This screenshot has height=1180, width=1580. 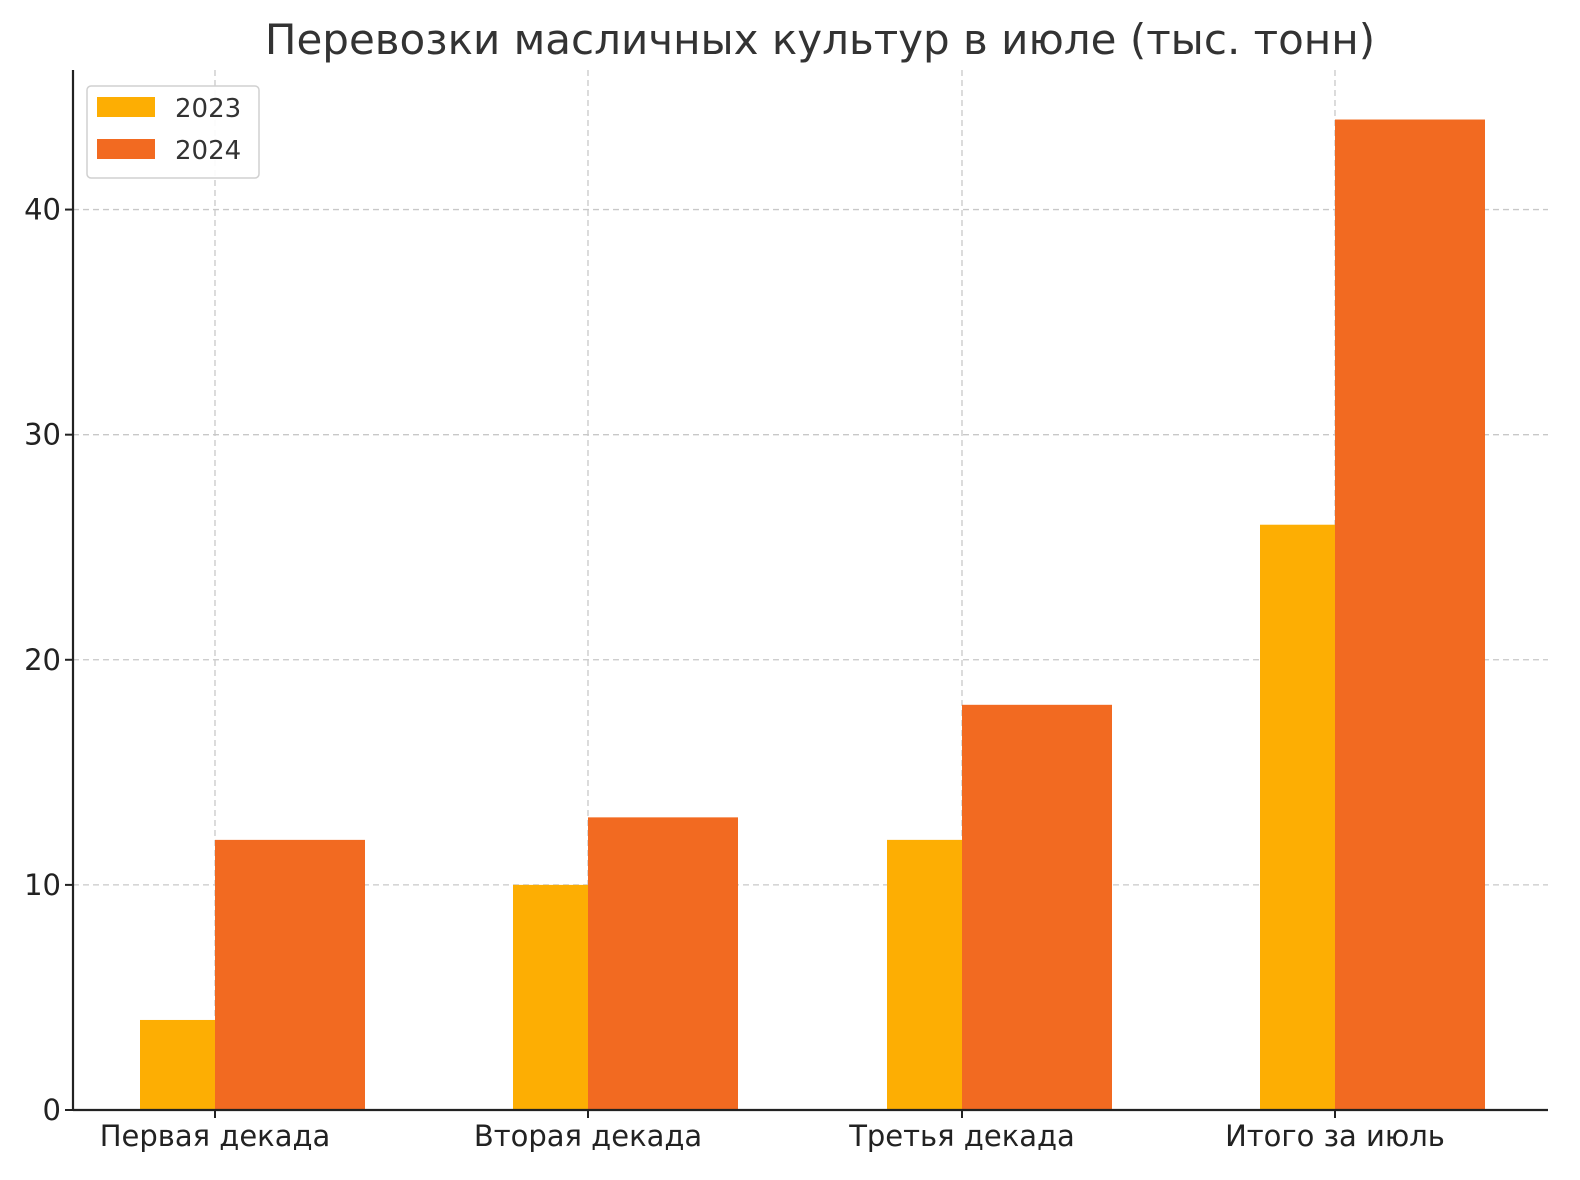 I want to click on legend-swatch-2023, so click(x=126, y=107).